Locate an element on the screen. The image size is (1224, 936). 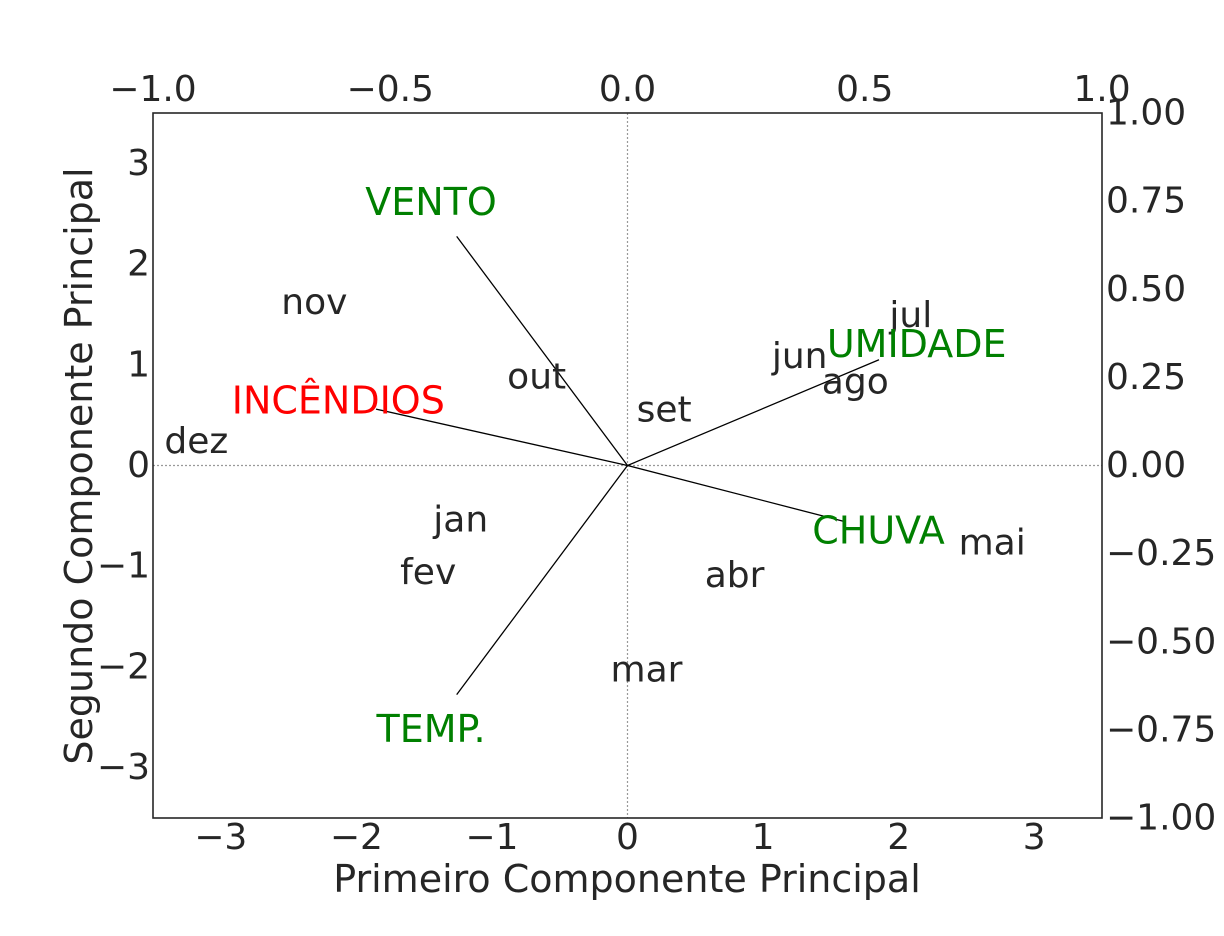
point-label-abr: abr is located at coordinates (735, 575).